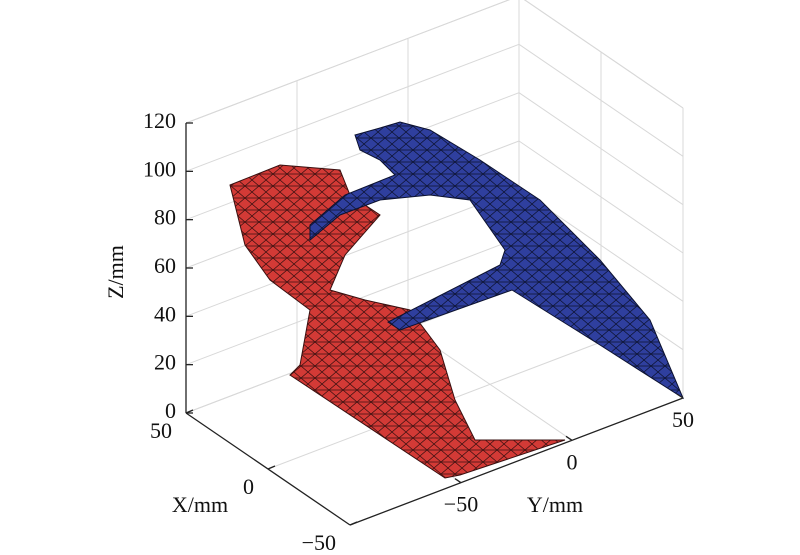  Describe the element at coordinates (683, 419) in the screenshot. I see `y-tick-label: 50` at that location.